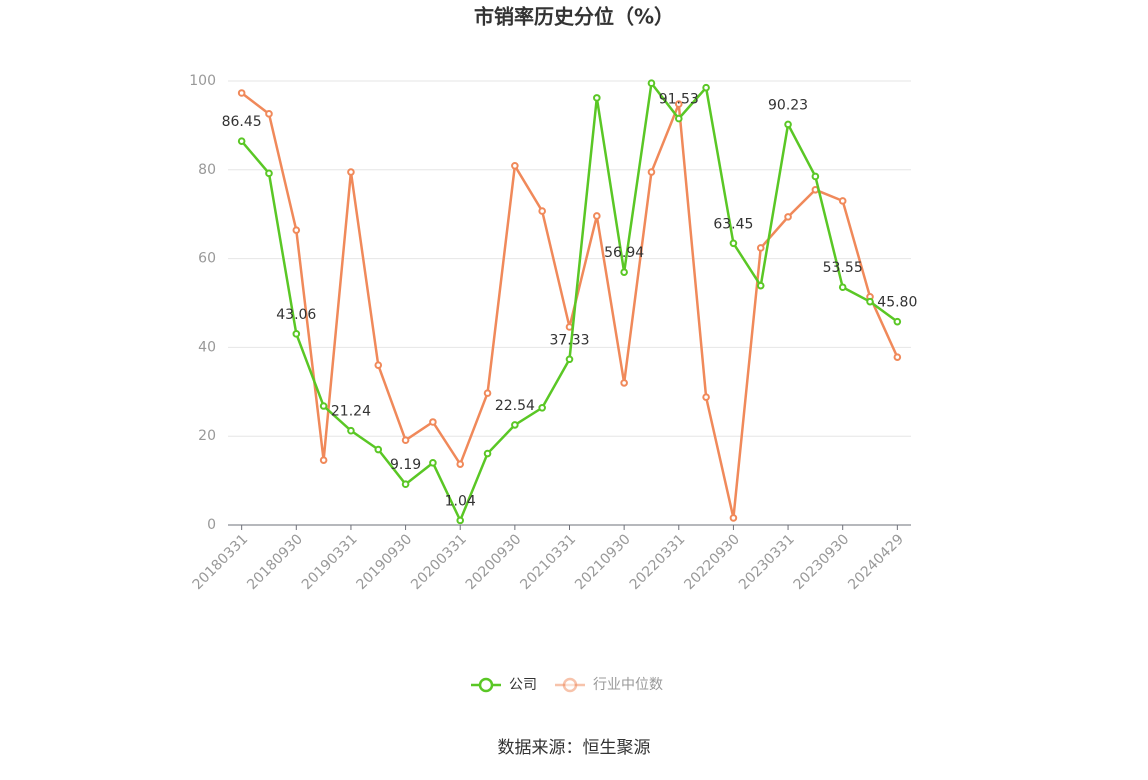  What do you see at coordinates (207, 170) in the screenshot?
I see `y-tick-label: 80` at bounding box center [207, 170].